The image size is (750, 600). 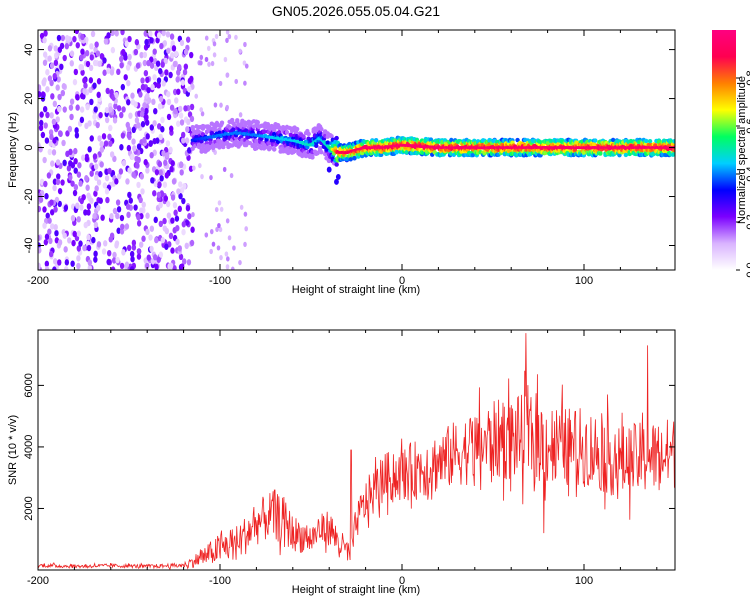 I want to click on snr-x-tick-label: -100, so click(x=220, y=581).